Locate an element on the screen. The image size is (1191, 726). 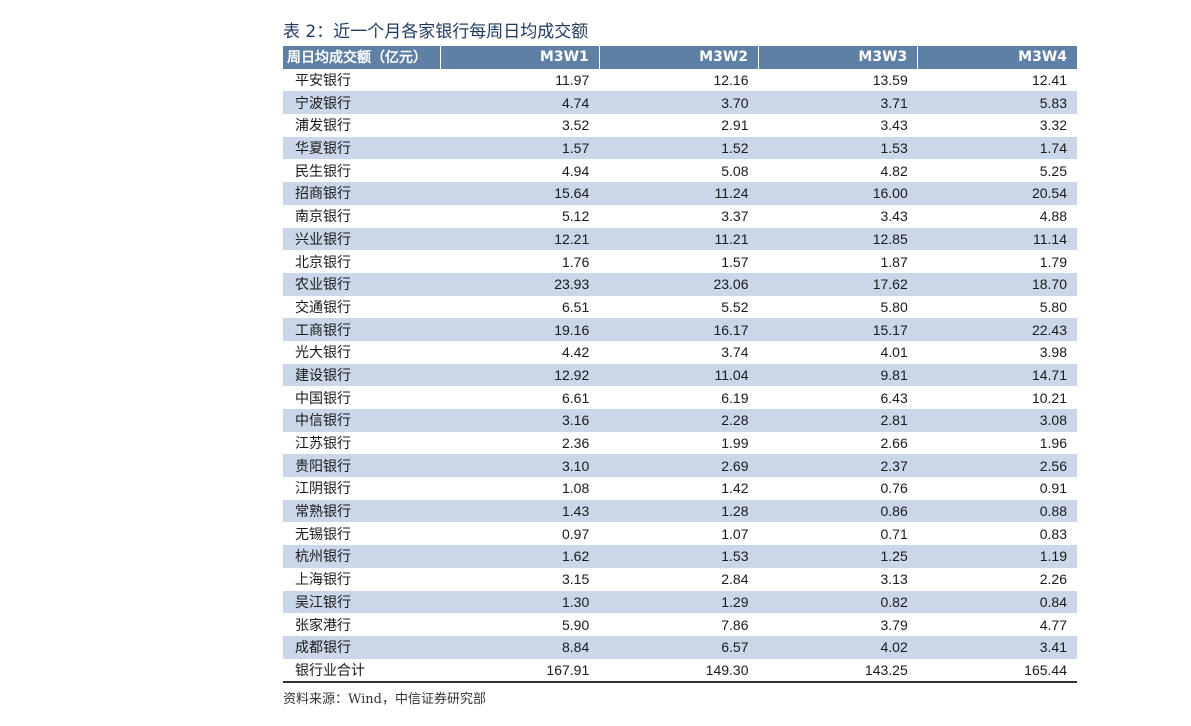
value-cell: 4.74 is located at coordinates (520, 103).